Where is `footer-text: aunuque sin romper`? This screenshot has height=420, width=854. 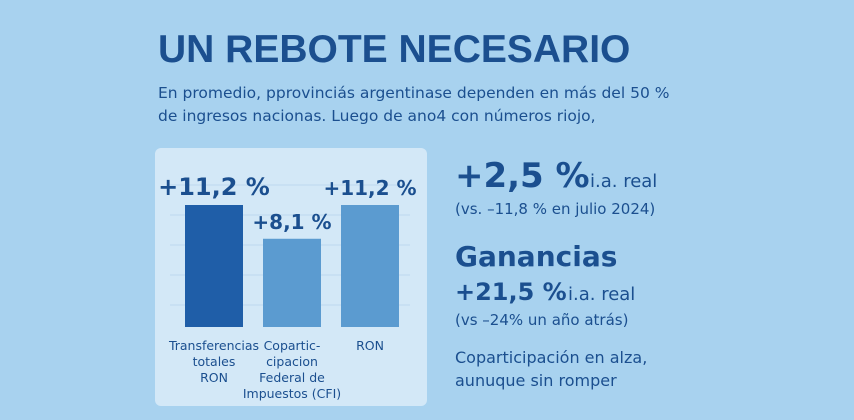 footer-text: aunuque sin romper is located at coordinates (536, 380).